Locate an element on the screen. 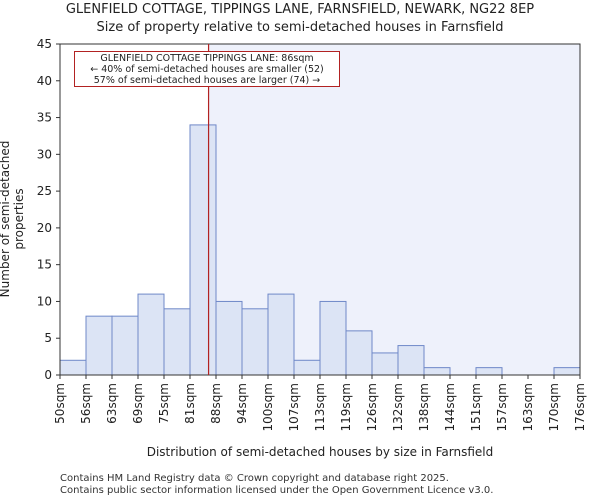  x-tick-label: 163sqm is located at coordinates (528, 407).